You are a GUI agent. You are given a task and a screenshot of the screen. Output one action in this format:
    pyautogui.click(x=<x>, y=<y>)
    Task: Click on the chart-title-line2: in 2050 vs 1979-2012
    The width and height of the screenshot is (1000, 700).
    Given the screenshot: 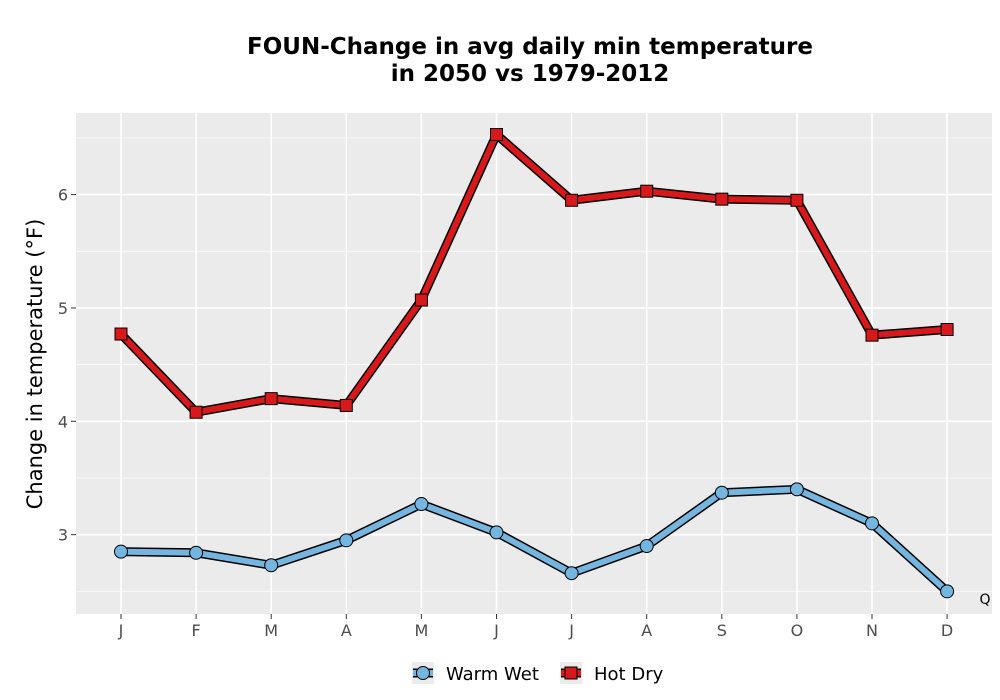 What is the action you would take?
    pyautogui.click(x=530, y=74)
    